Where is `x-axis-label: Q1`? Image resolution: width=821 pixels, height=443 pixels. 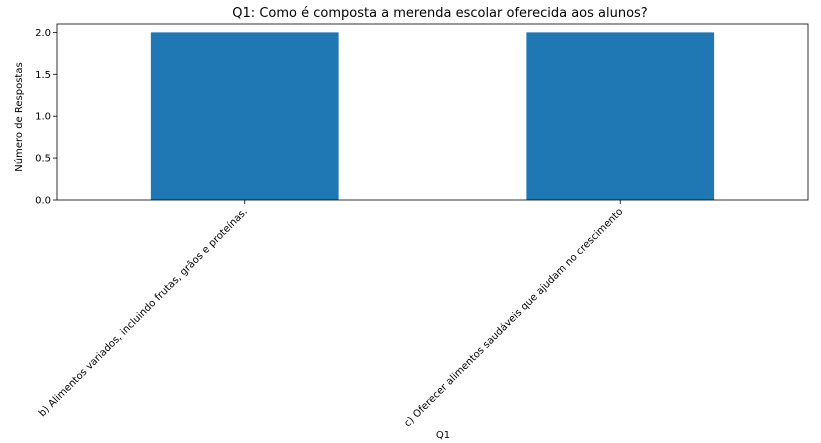
x-axis-label: Q1 is located at coordinates (443, 435).